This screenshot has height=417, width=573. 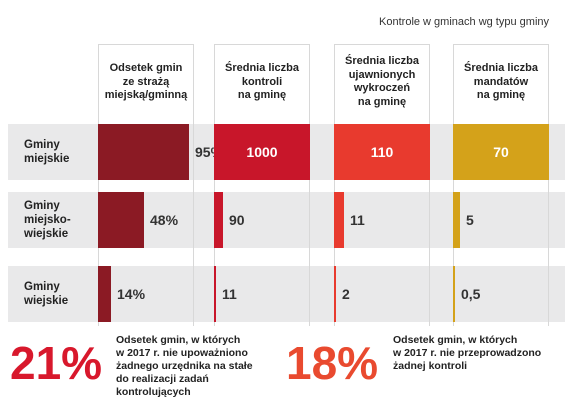 What do you see at coordinates (131, 294) in the screenshot?
I see `value-label-c1-r3: 14%` at bounding box center [131, 294].